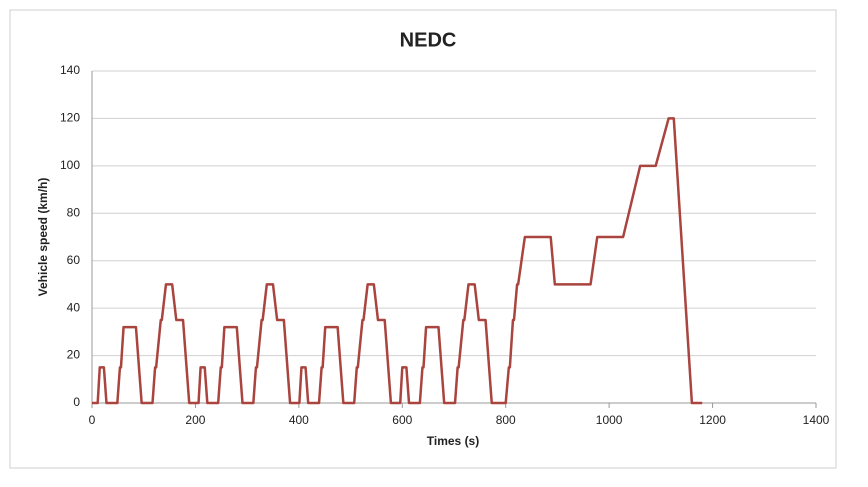  What do you see at coordinates (609, 420) in the screenshot?
I see `x-tick-label: 1000` at bounding box center [609, 420].